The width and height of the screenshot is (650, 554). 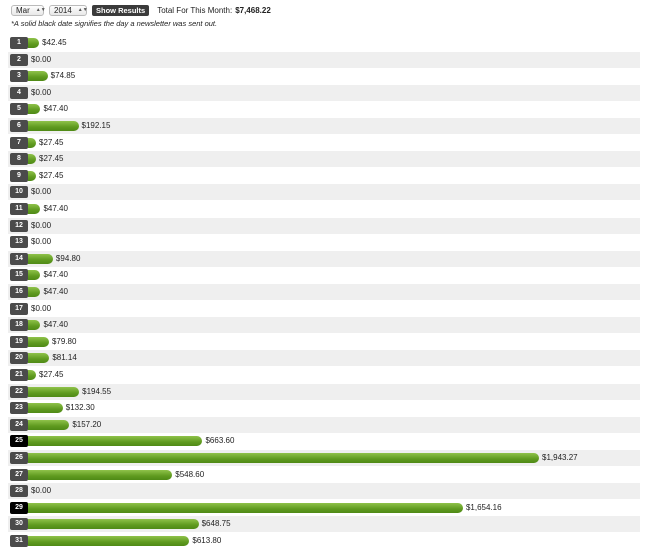 What do you see at coordinates (19, 325) in the screenshot?
I see `day-label: 18` at bounding box center [19, 325].